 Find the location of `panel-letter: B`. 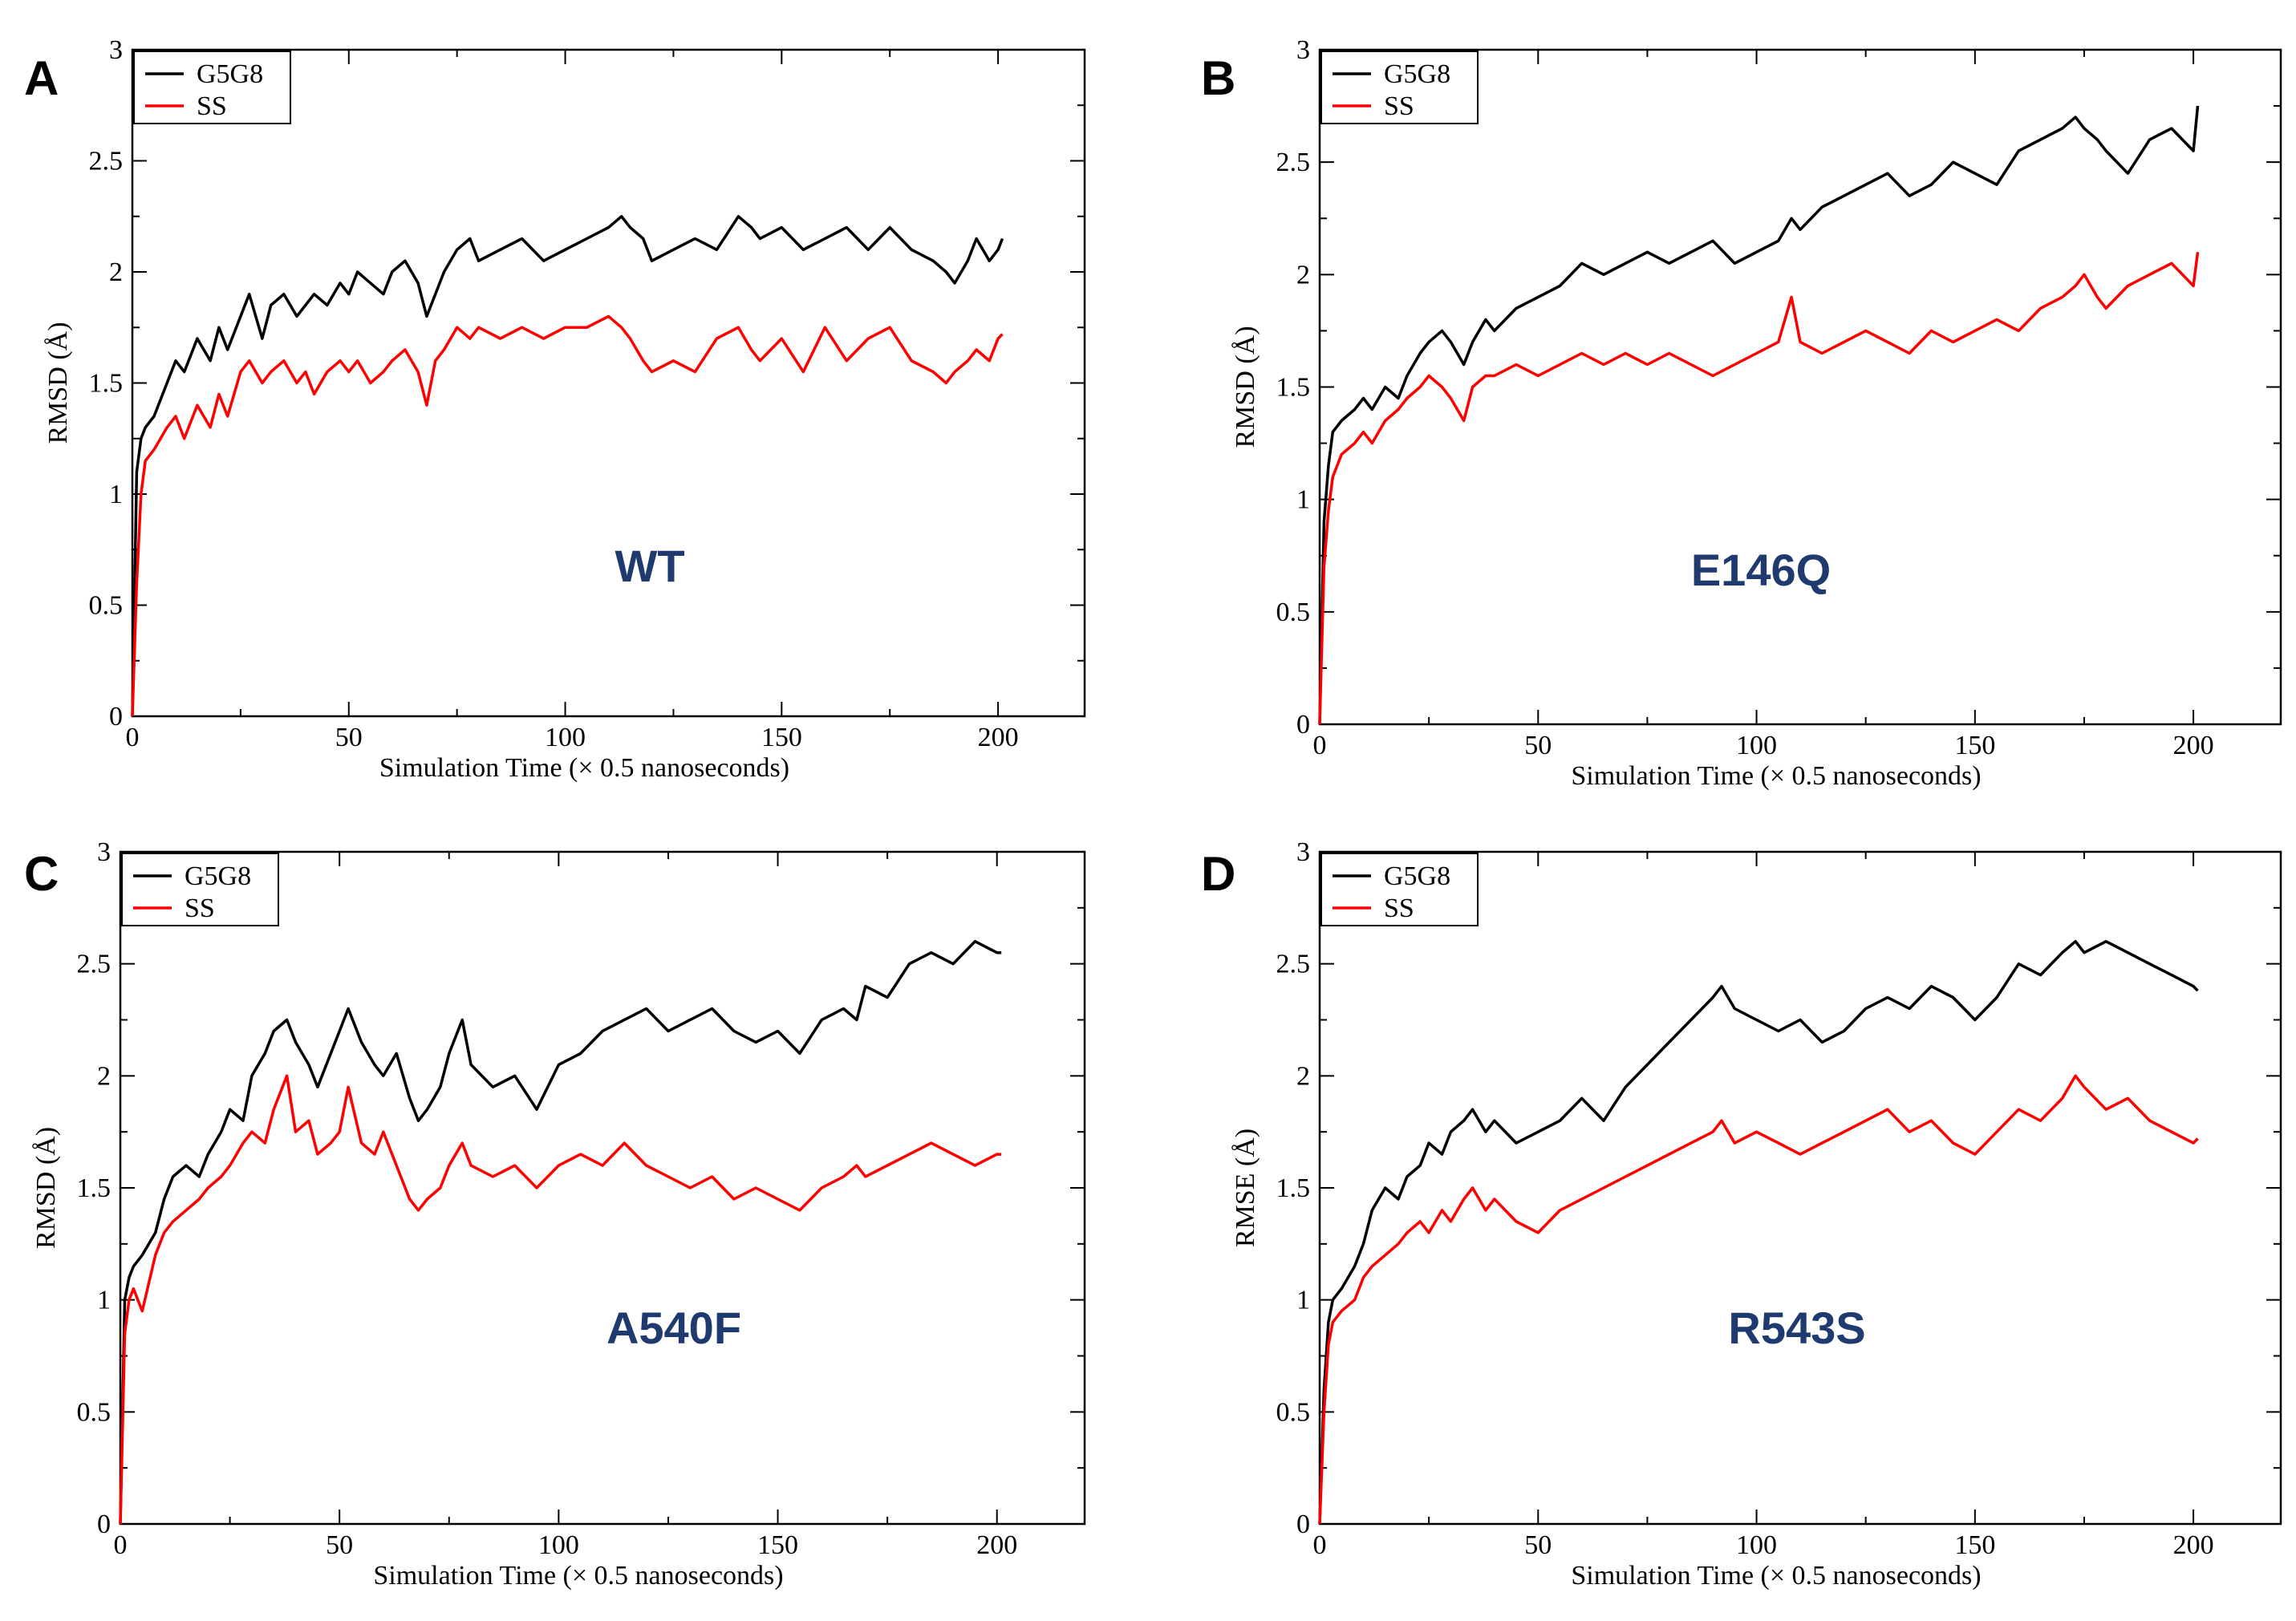

panel-letter: B is located at coordinates (1218, 78).